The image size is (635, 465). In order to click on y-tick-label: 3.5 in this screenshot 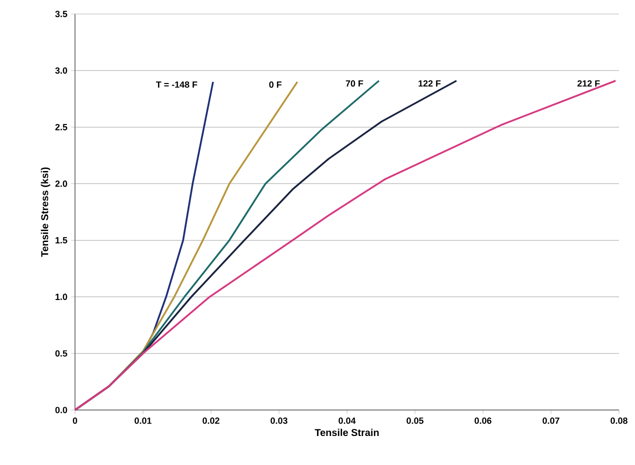, I will do `click(61, 14)`.